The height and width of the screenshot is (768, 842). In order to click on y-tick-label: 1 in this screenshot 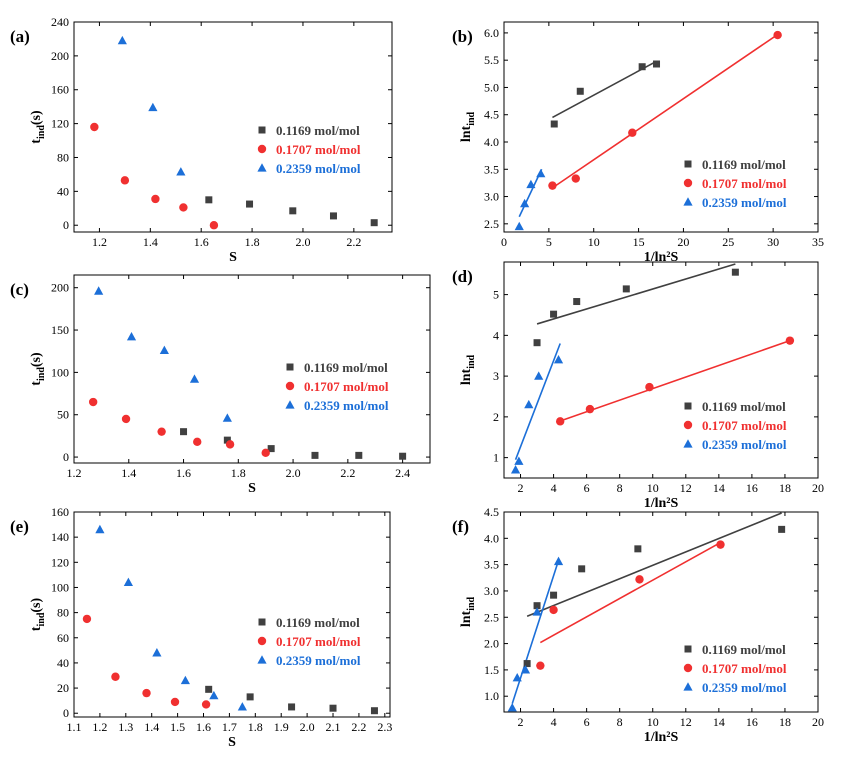, I will do `click(496, 458)`.